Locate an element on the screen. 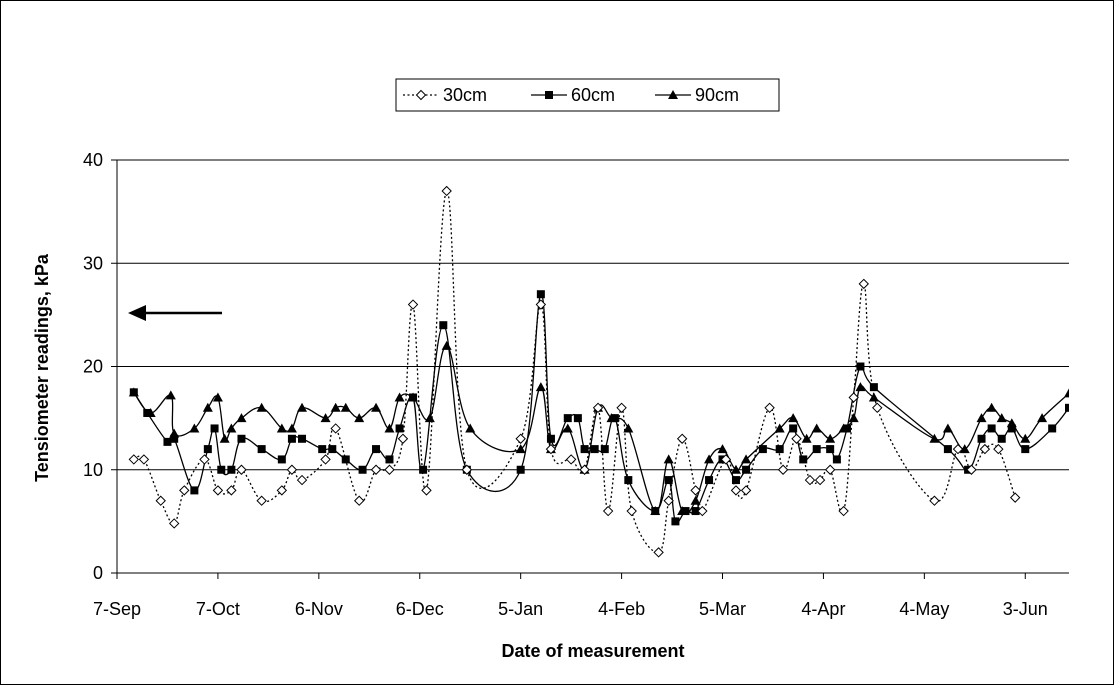 Image resolution: width=1114 pixels, height=685 pixels. y-tick-label: 30 is located at coordinates (93, 263).